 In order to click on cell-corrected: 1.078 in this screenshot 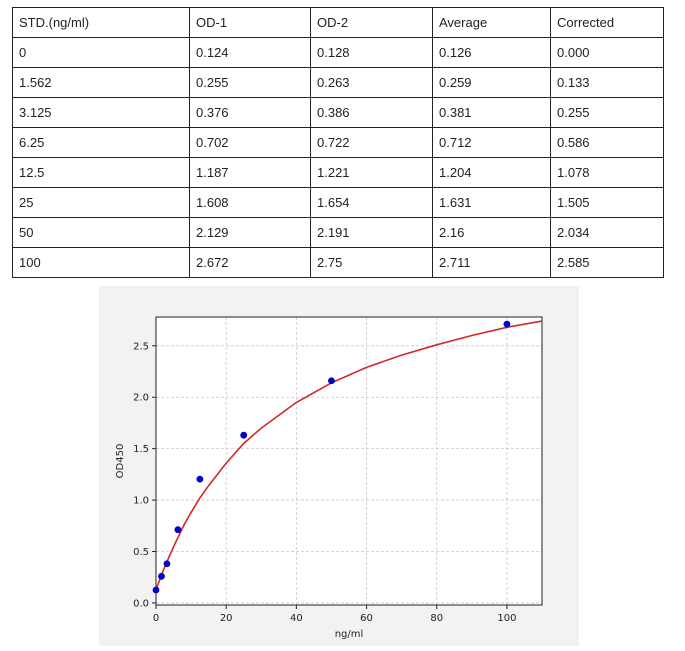, I will do `click(607, 172)`.